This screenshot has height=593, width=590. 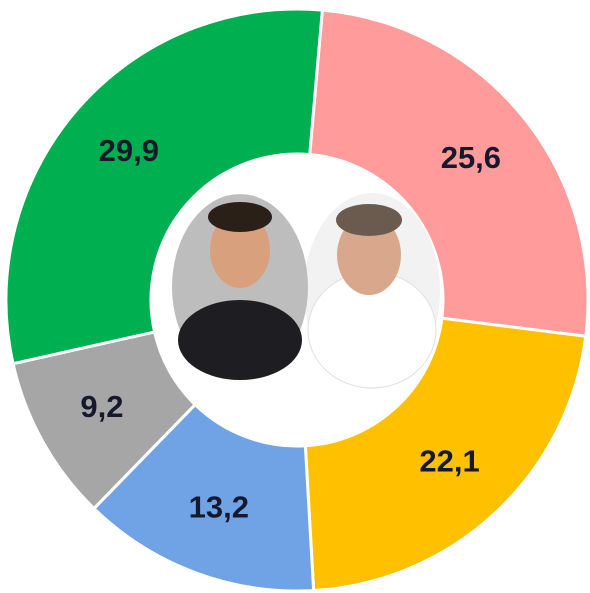 What do you see at coordinates (369, 220) in the screenshot?
I see `photo-right-hair` at bounding box center [369, 220].